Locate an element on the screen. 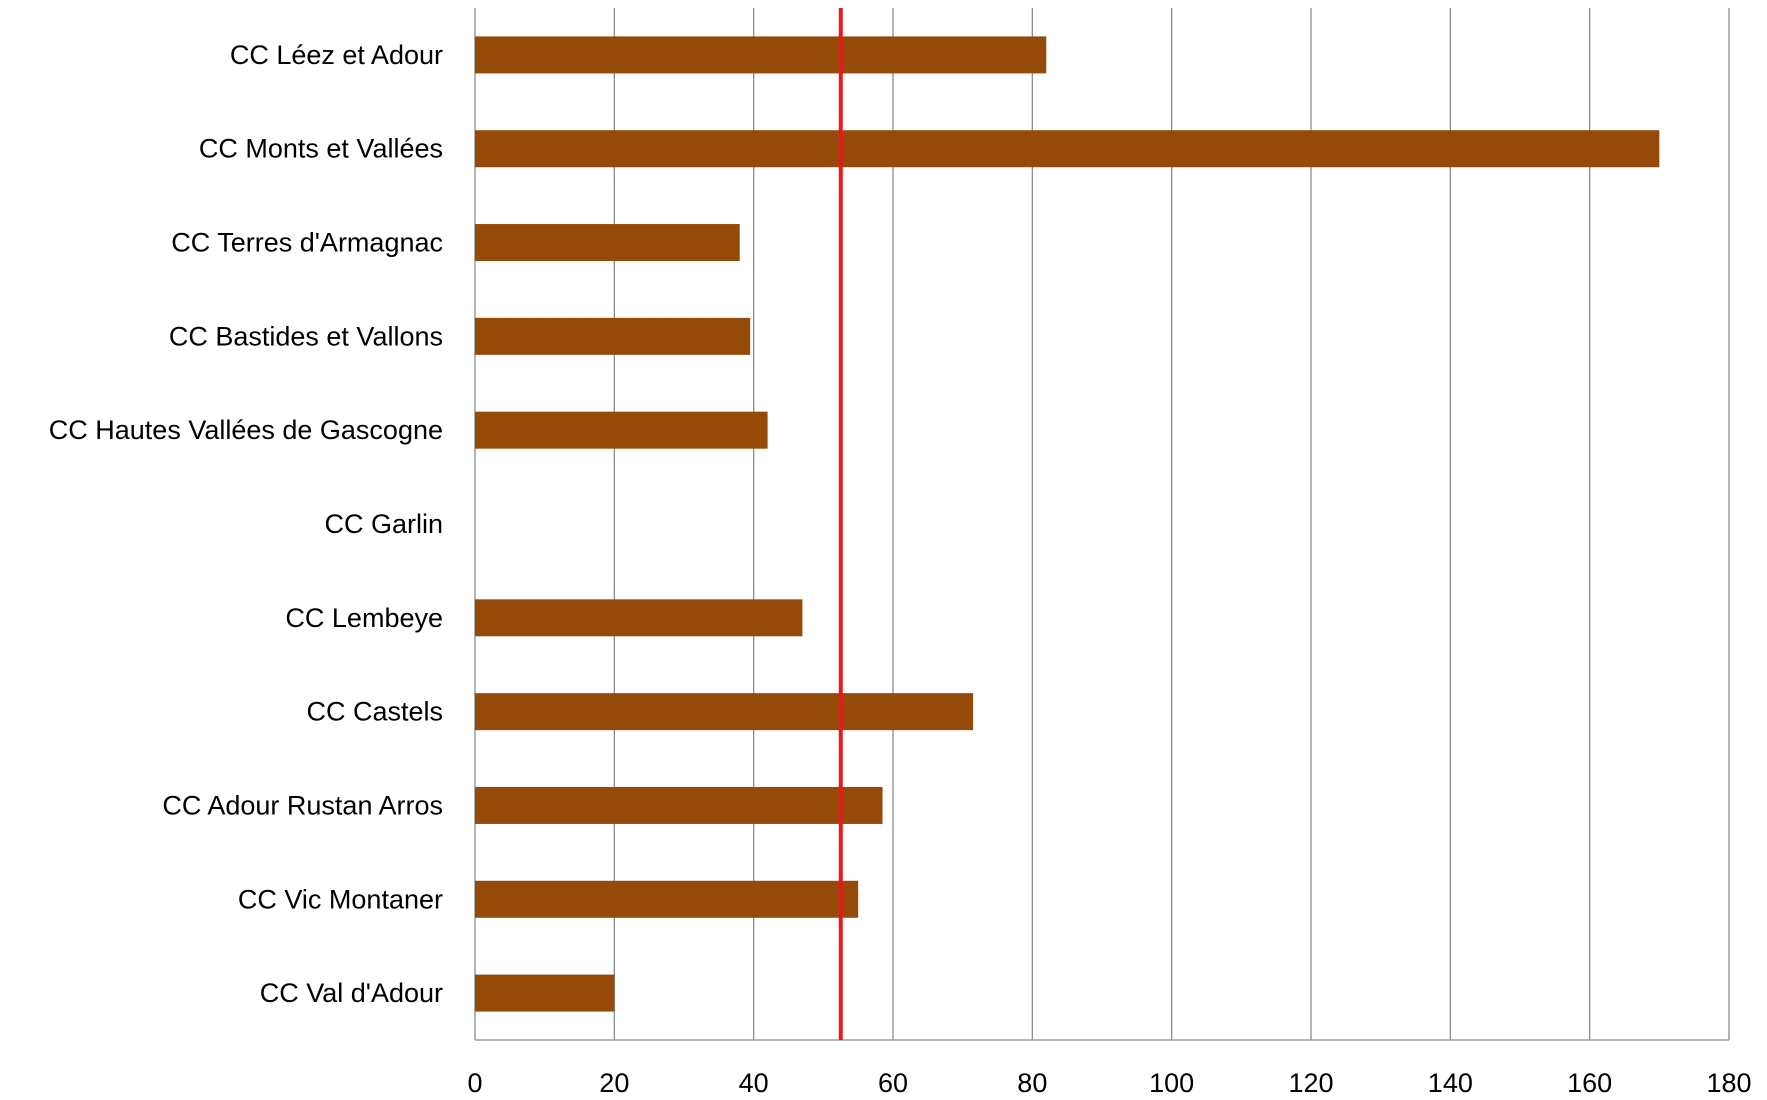  x-tick-labels: 0 20 40 60 80 100 120 140 160 180 is located at coordinates (1109, 1083).